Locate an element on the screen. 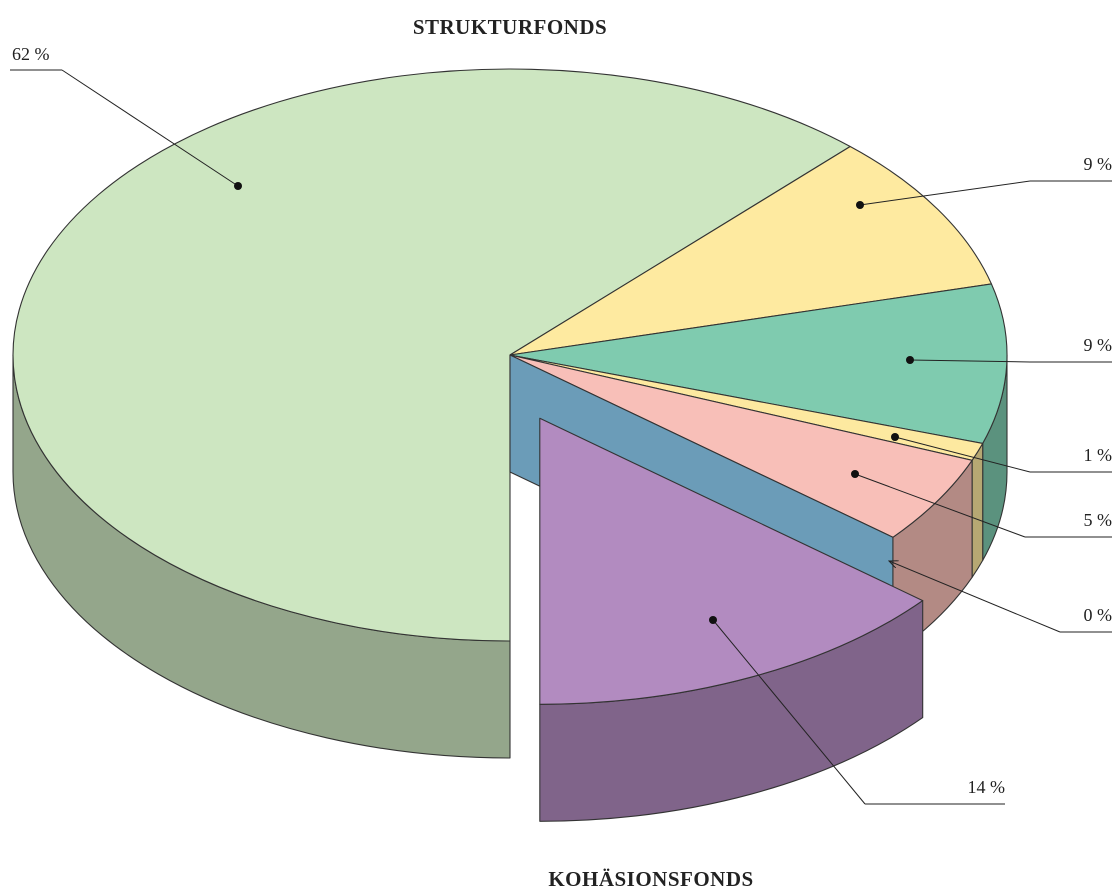 The height and width of the screenshot is (893, 1120). value-label: 0 % is located at coordinates (1098, 615).